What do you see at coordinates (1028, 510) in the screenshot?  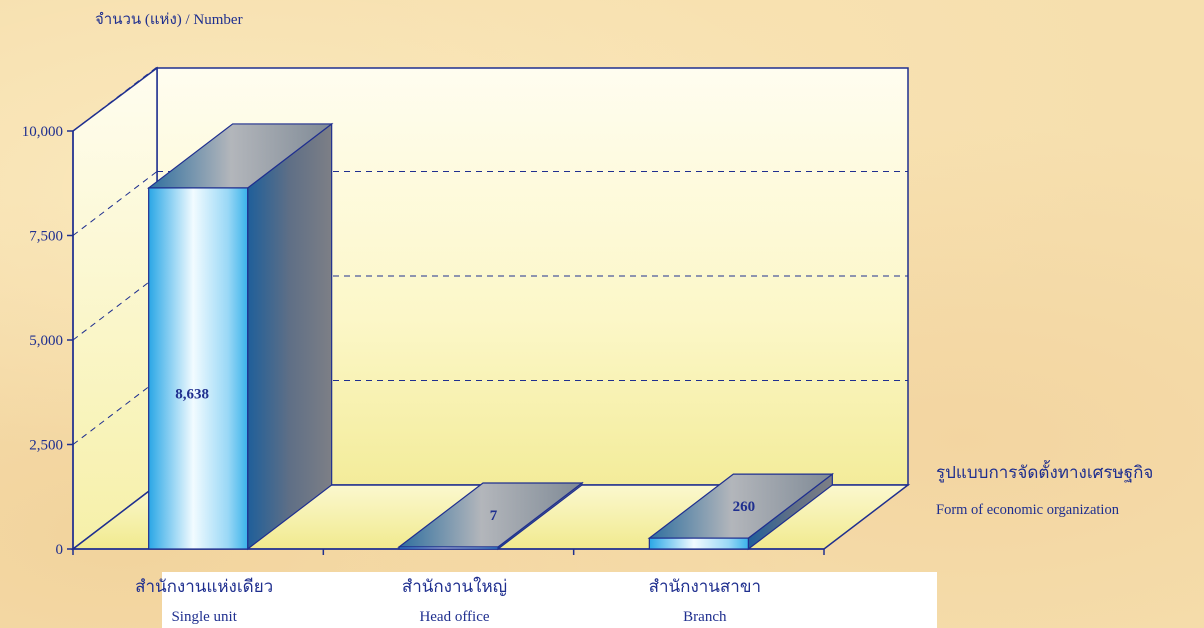 I see `x-axis-title-english: Form of economic organization` at bounding box center [1028, 510].